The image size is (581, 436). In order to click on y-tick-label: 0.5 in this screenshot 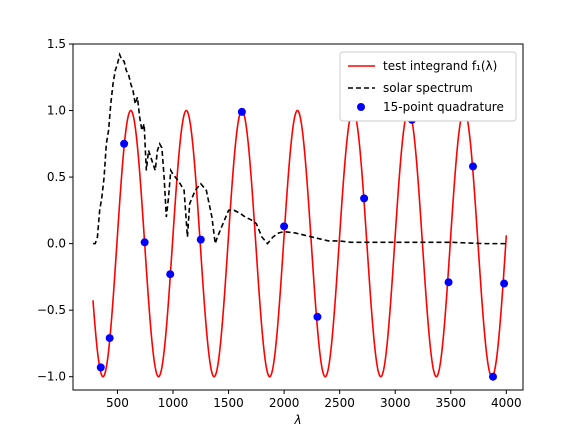, I will do `click(56, 177)`.